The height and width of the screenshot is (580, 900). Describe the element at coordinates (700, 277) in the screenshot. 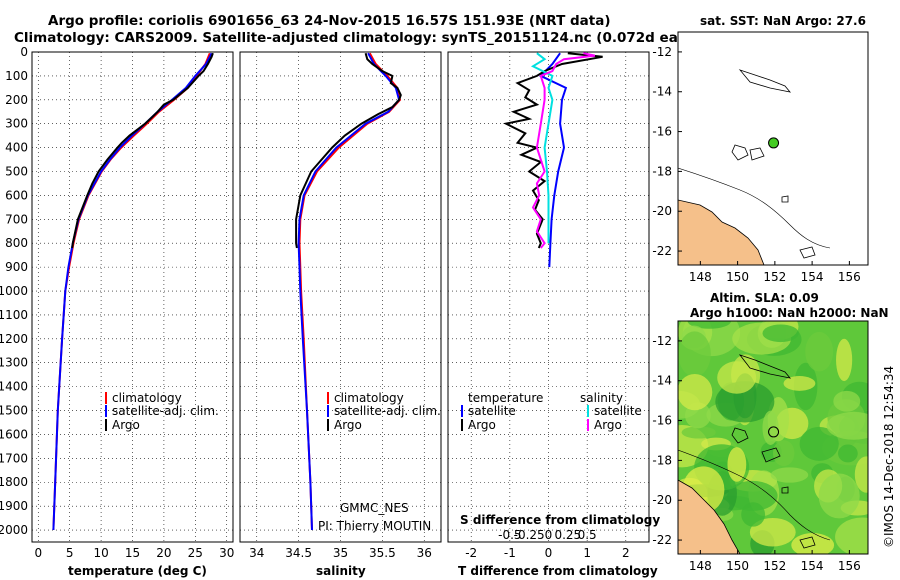

I see `map-x-tick-label: 148` at that location.